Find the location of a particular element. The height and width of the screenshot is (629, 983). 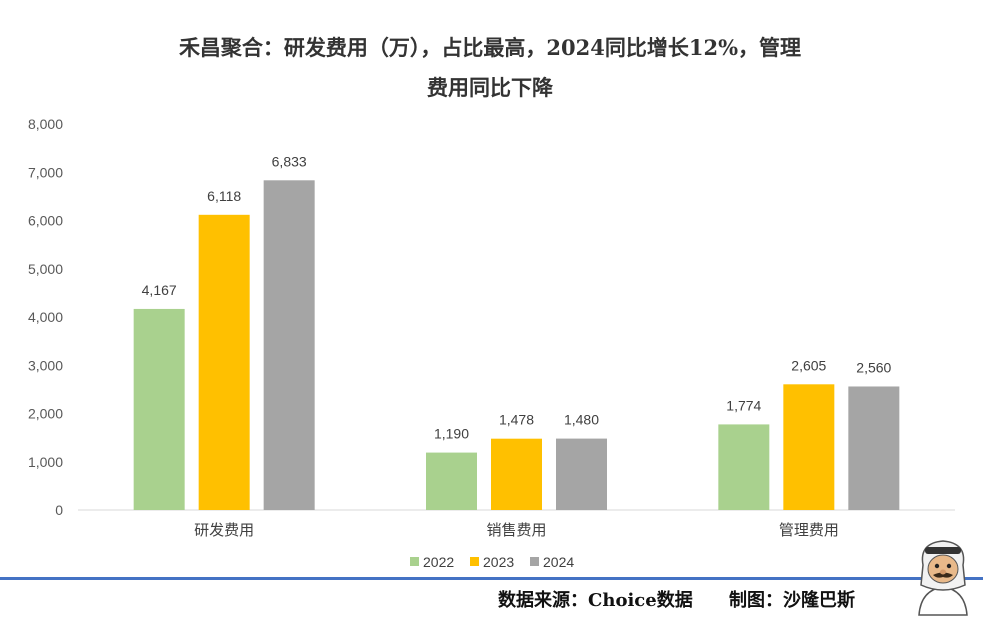

data-label: 1,478 is located at coordinates (516, 420).